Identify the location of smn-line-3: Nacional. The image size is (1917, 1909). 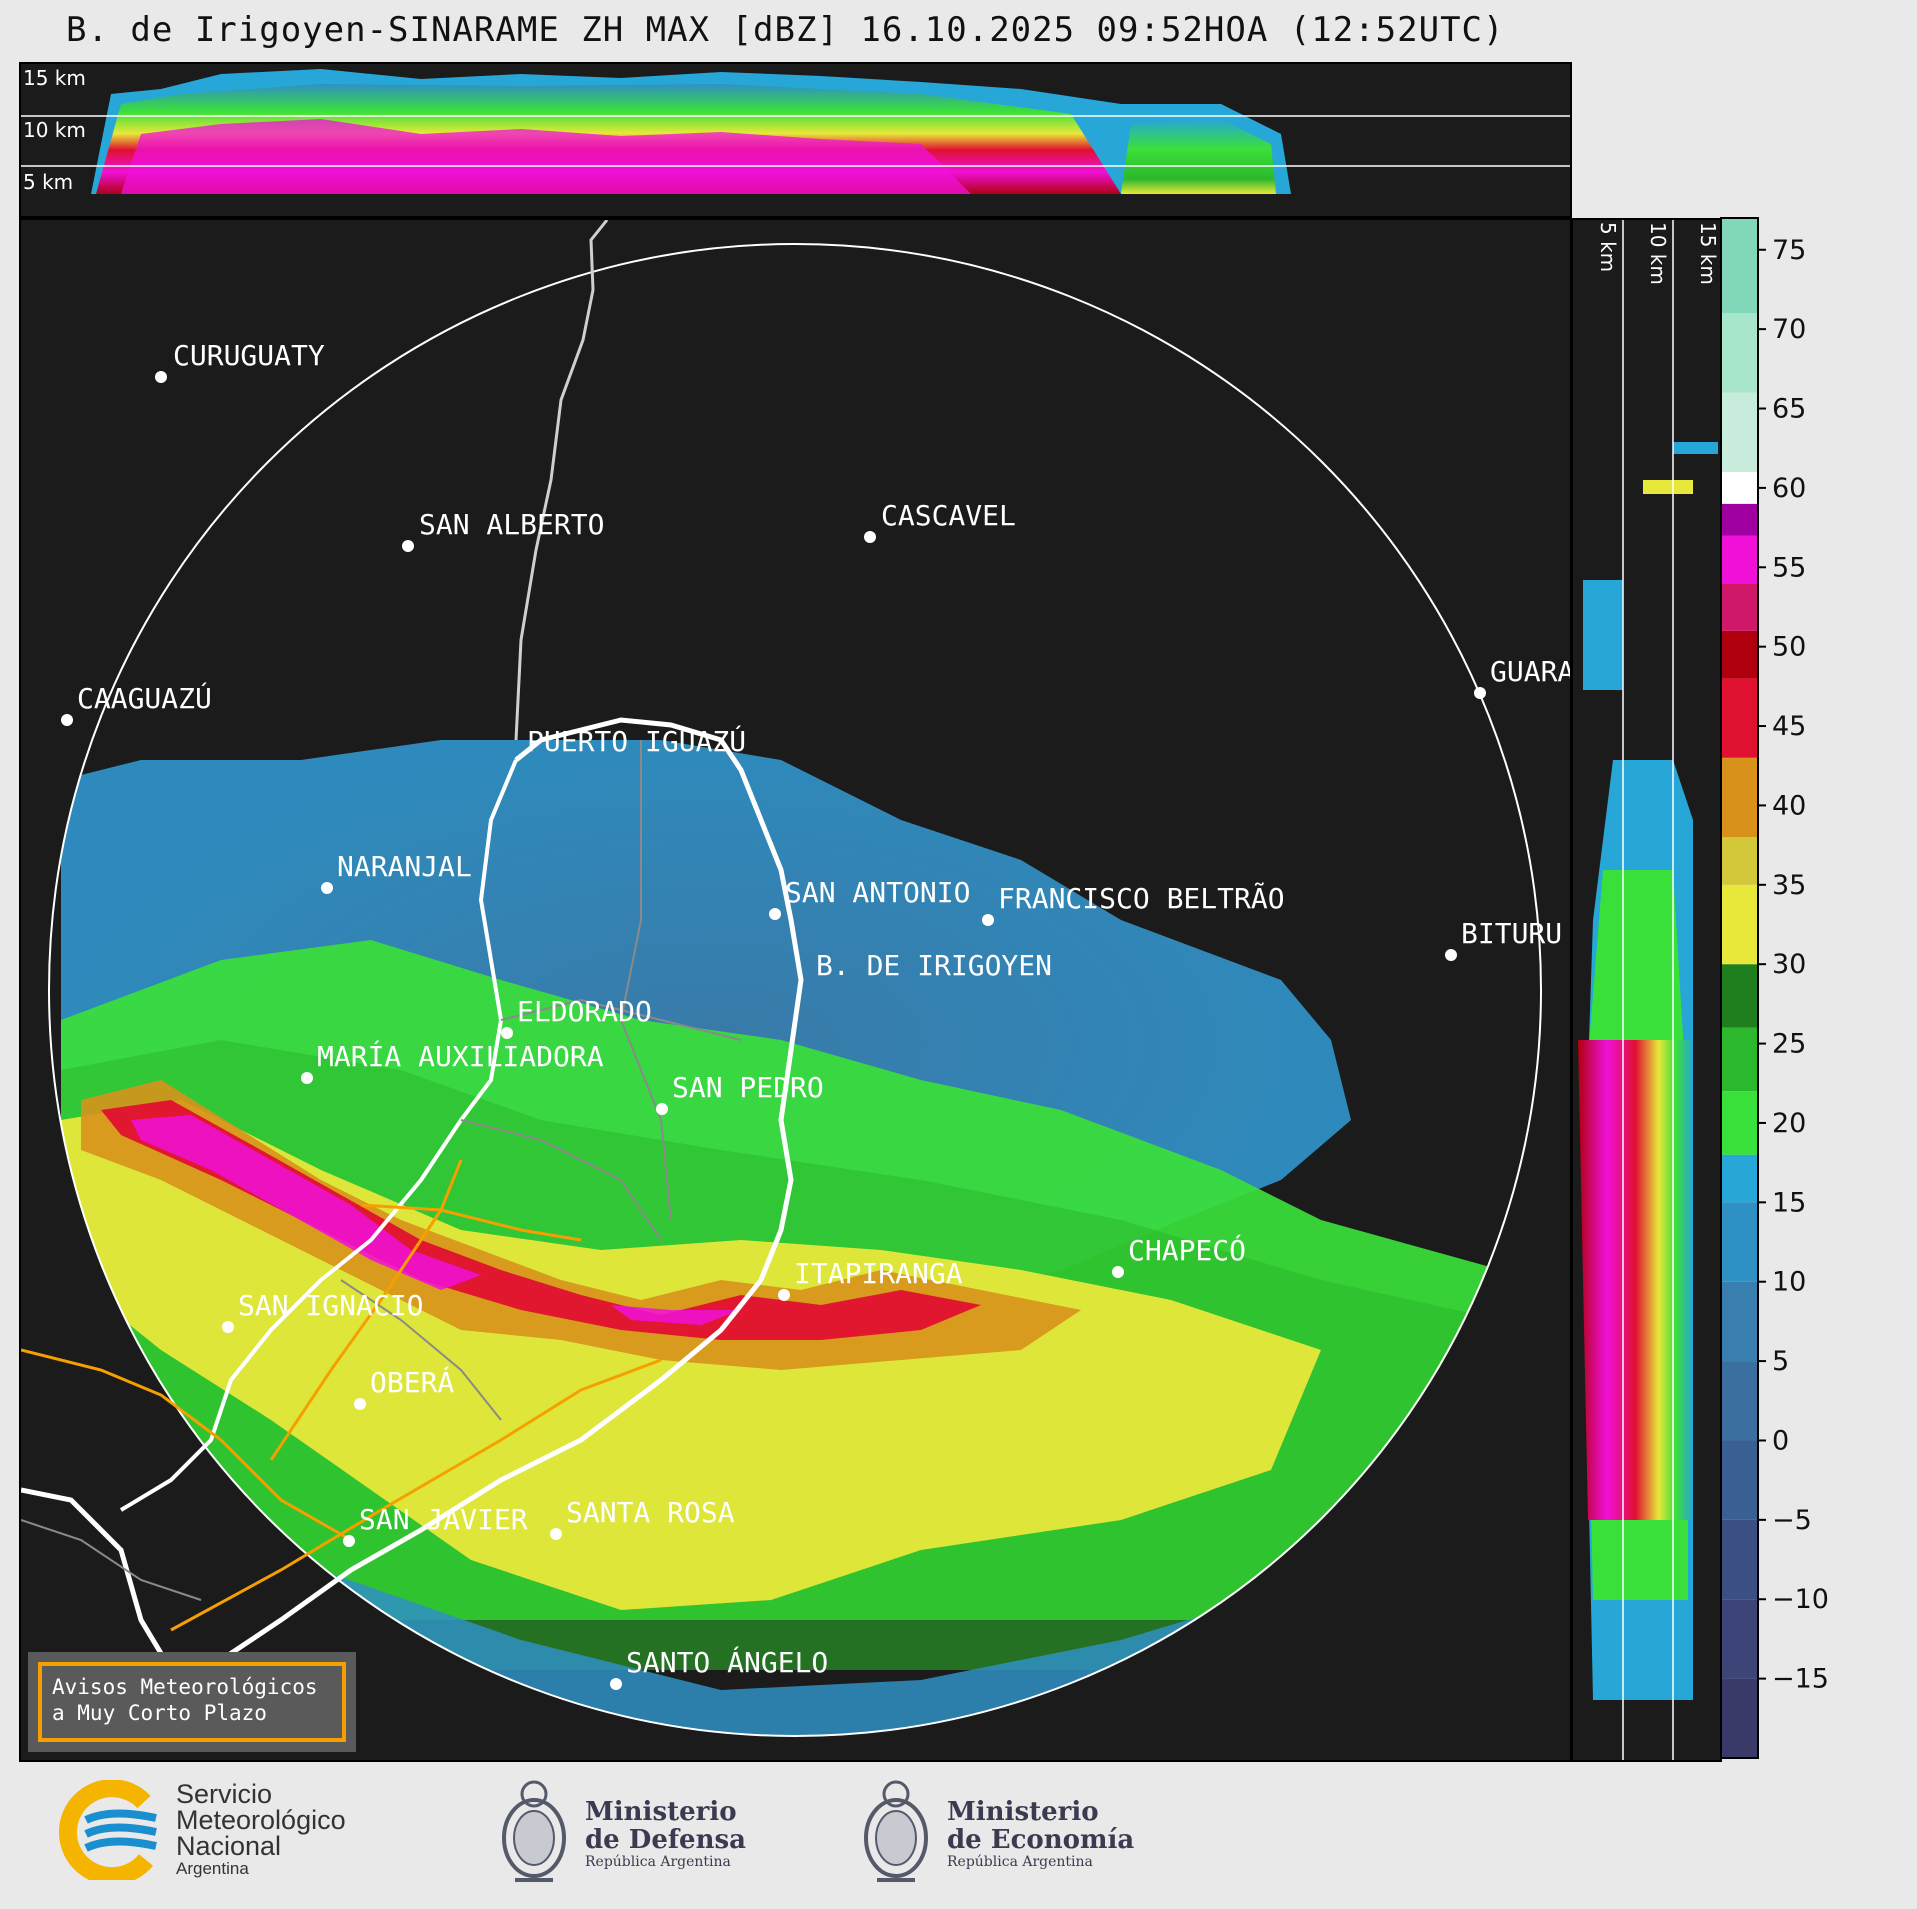
(229, 1846).